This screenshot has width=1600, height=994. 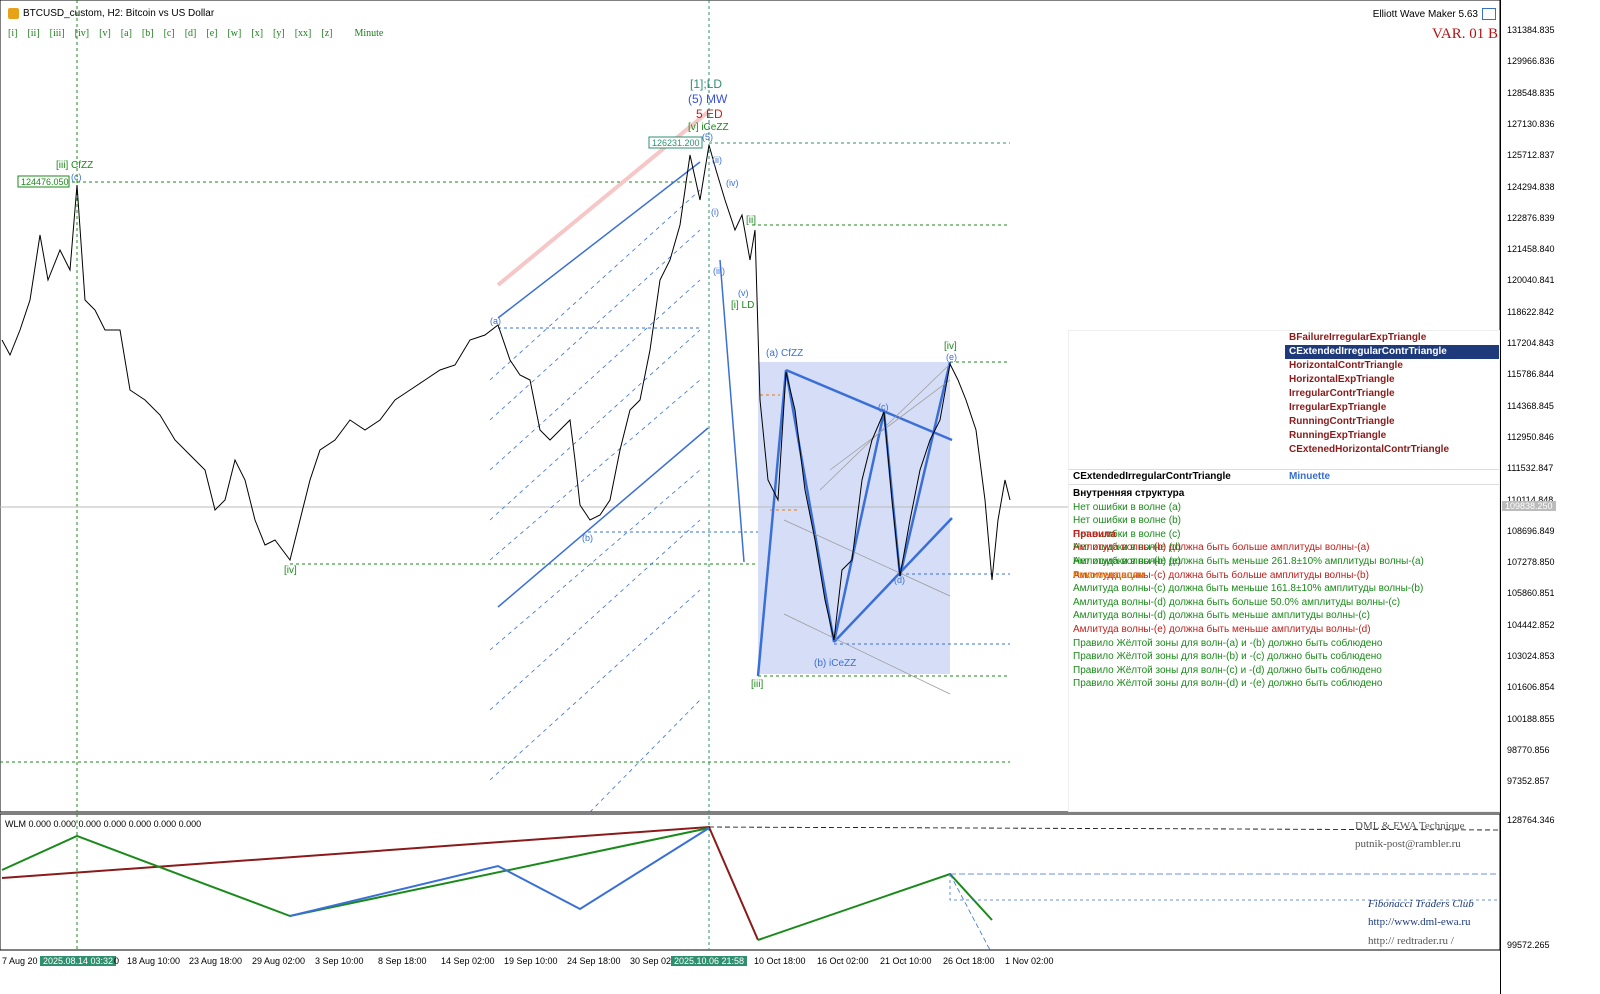 I want to click on label-iii-low: [iii], so click(x=757, y=684).